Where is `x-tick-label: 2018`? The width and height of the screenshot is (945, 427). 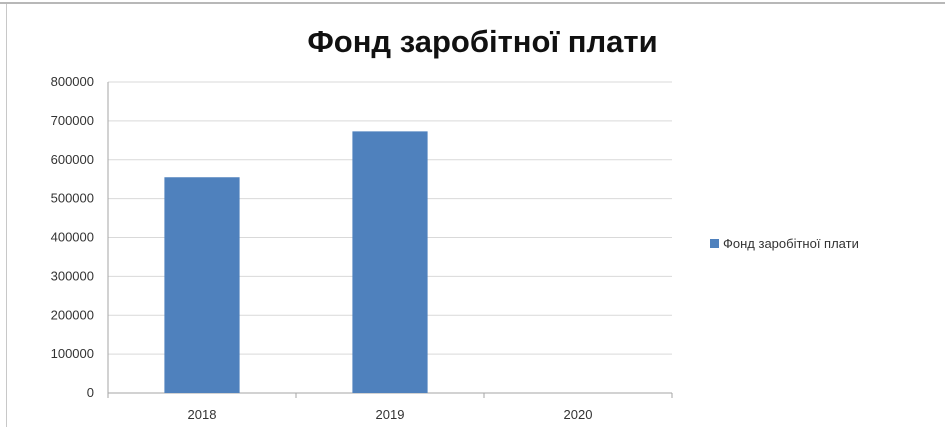 x-tick-label: 2018 is located at coordinates (202, 414).